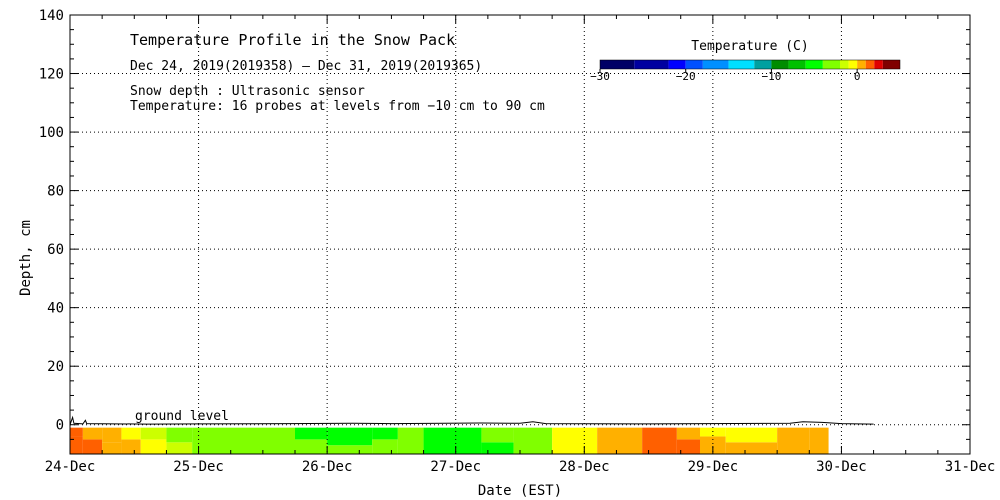 This screenshot has width=1000, height=500. What do you see at coordinates (55, 192) in the screenshot?
I see `y-tick-label: 80` at bounding box center [55, 192].